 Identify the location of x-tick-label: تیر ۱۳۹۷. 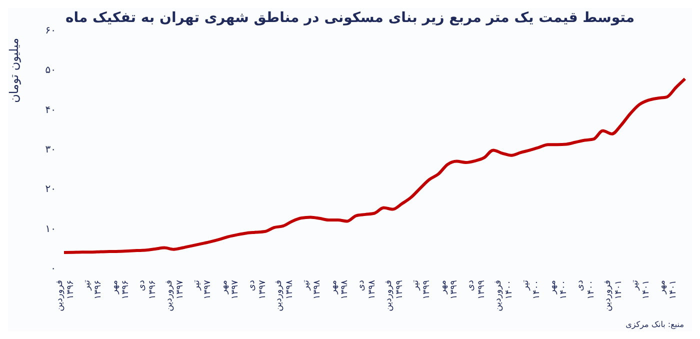
(202, 290).